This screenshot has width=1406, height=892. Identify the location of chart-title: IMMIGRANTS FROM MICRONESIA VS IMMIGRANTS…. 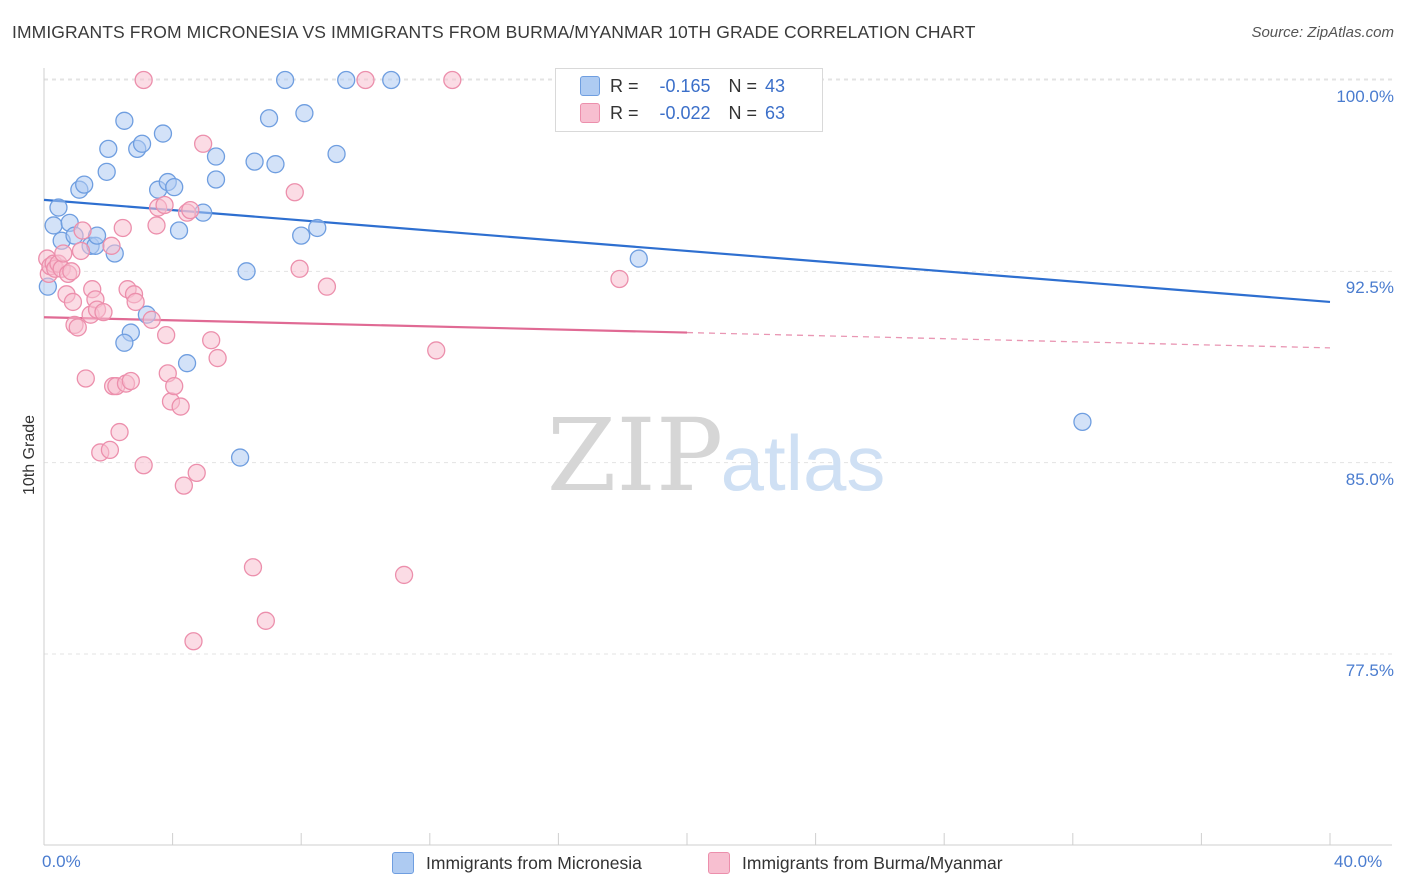
(494, 32).